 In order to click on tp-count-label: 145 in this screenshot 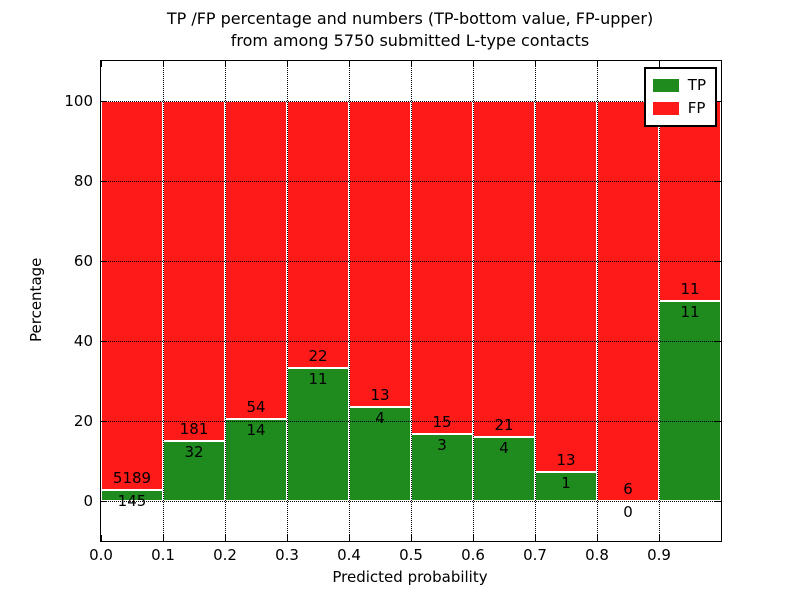, I will do `click(132, 501)`.